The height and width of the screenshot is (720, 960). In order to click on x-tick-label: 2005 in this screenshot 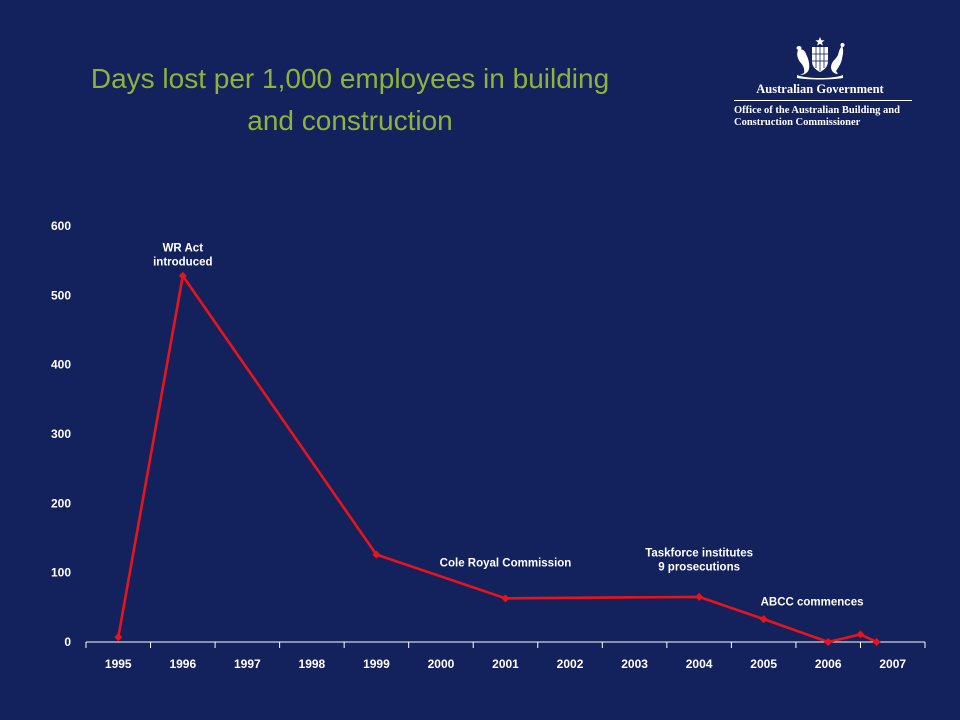, I will do `click(763, 664)`.